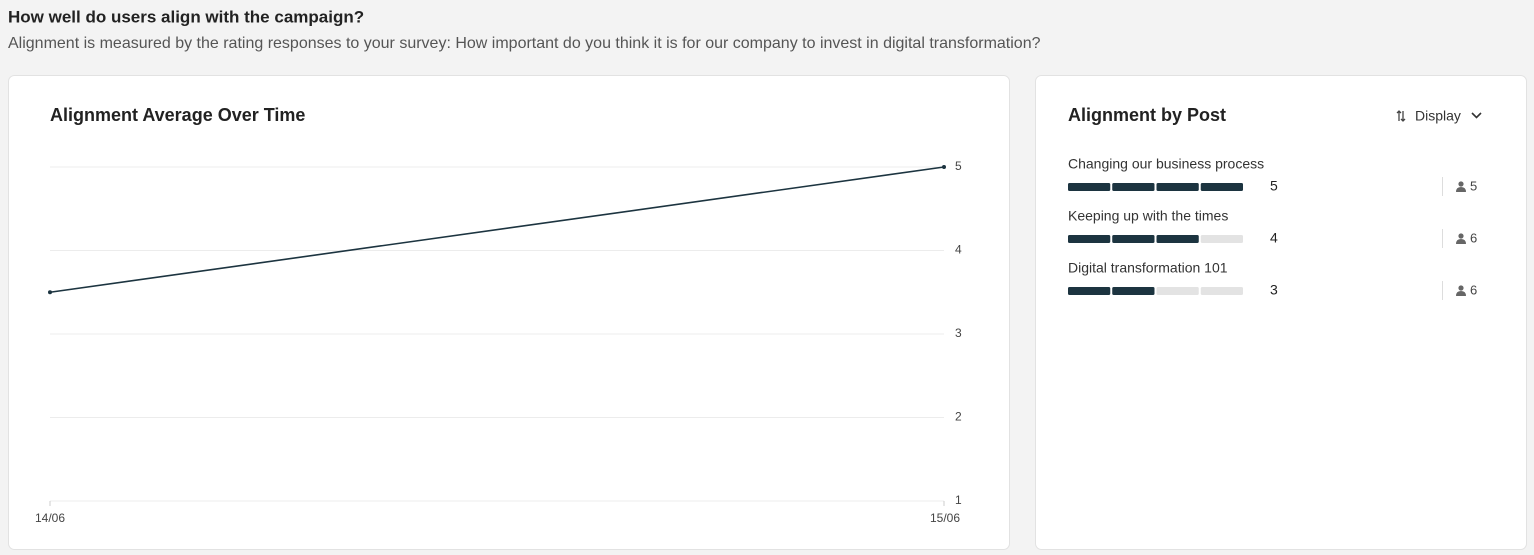 The width and height of the screenshot is (1534, 555). I want to click on rating-value: 3, so click(1274, 290).